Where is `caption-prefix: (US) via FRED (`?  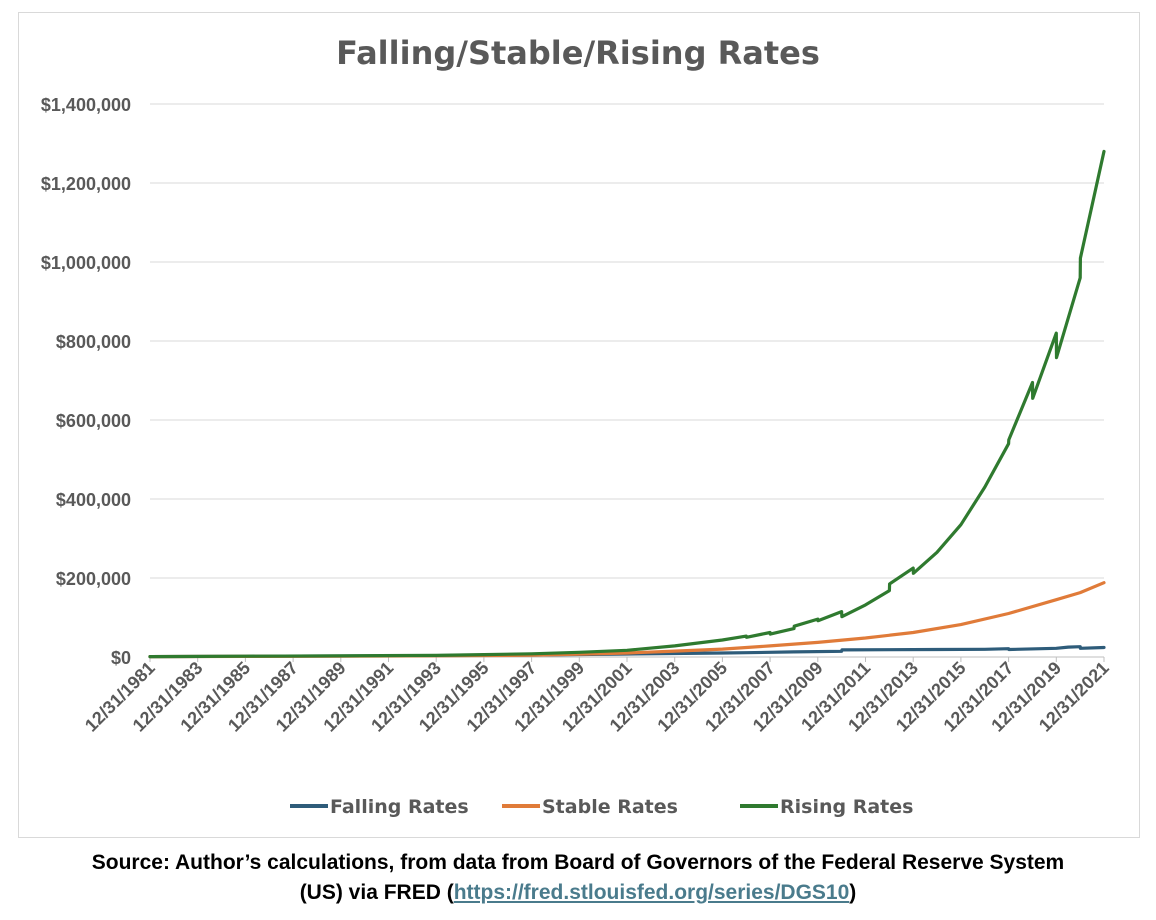 caption-prefix: (US) via FRED ( is located at coordinates (376, 892).